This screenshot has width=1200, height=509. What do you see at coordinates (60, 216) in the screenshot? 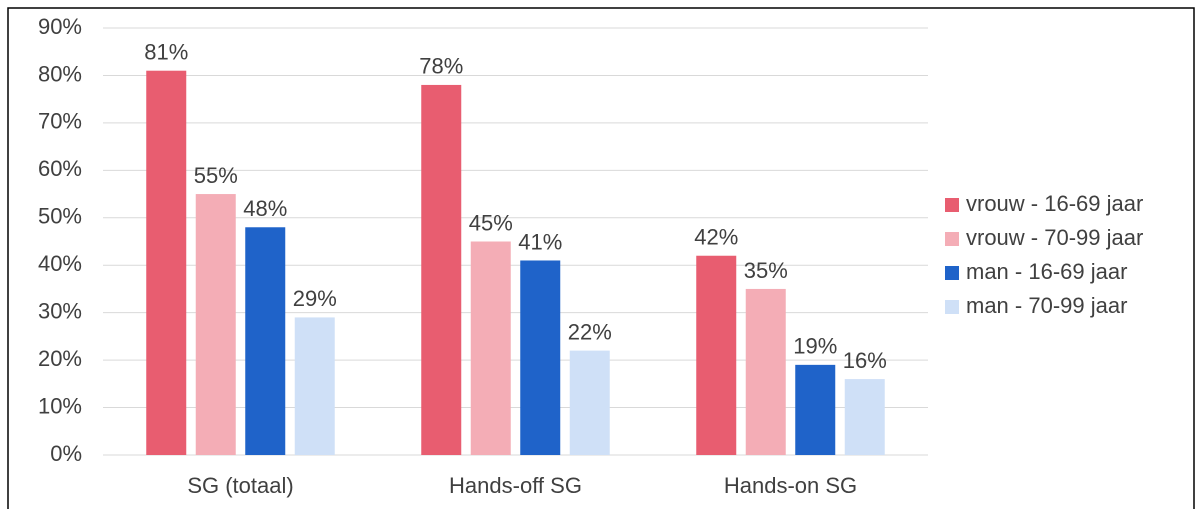
I see `y-tick-label: 50%` at bounding box center [60, 216].